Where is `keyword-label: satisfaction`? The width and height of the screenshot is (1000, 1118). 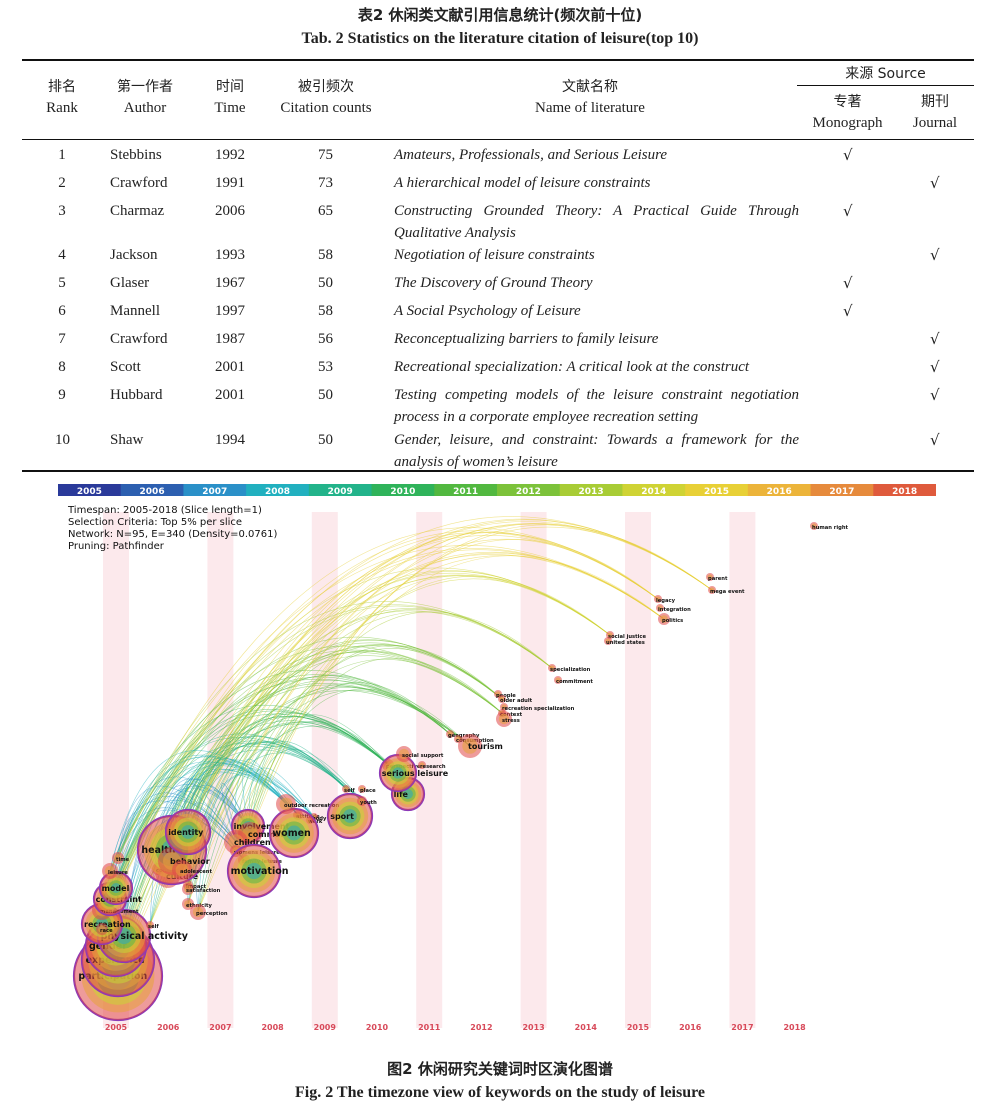 keyword-label: satisfaction is located at coordinates (203, 891).